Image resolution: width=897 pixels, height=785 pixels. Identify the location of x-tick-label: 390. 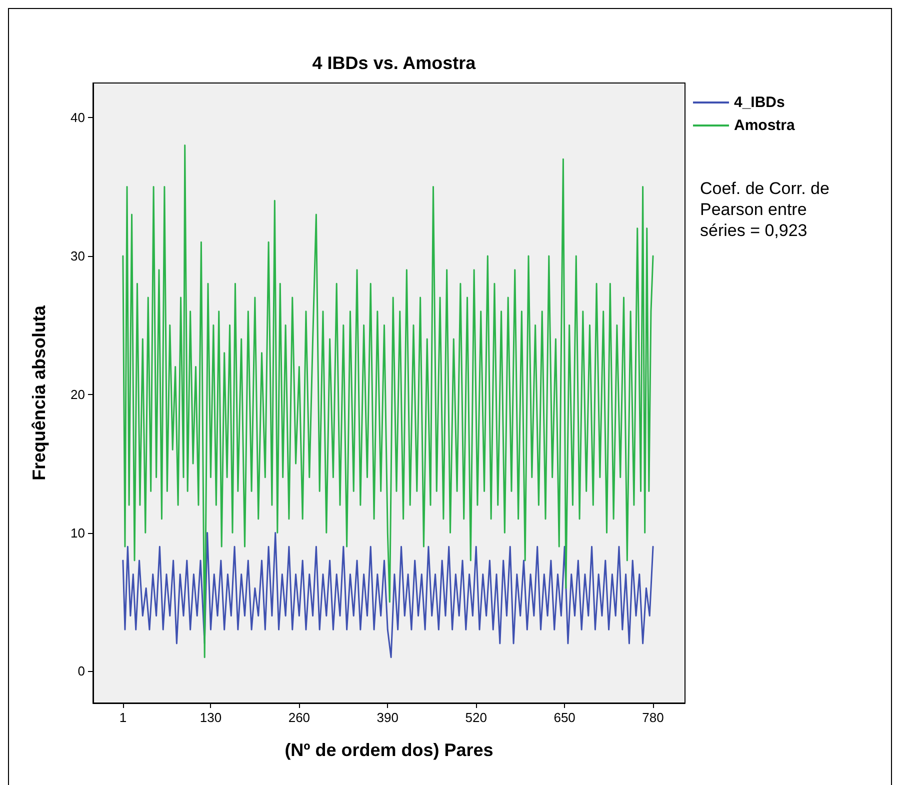
(387, 717).